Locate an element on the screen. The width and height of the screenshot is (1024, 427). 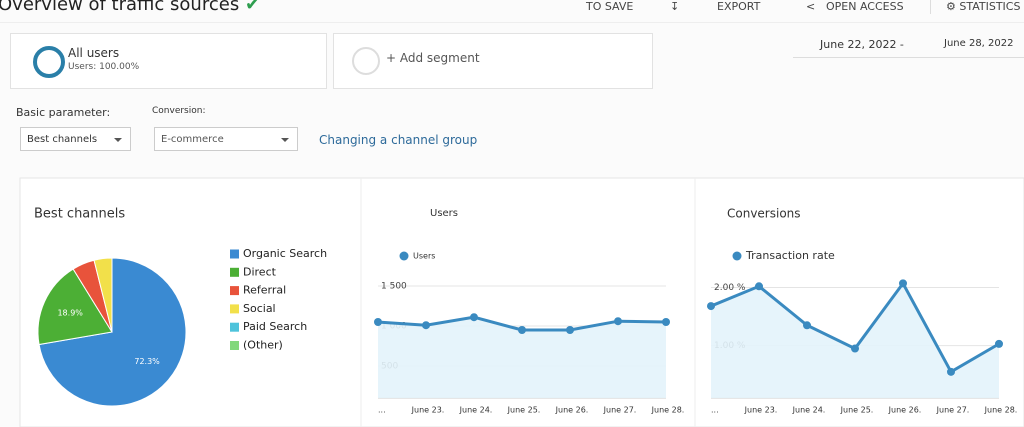
legend-label: Direct is located at coordinates (260, 271).